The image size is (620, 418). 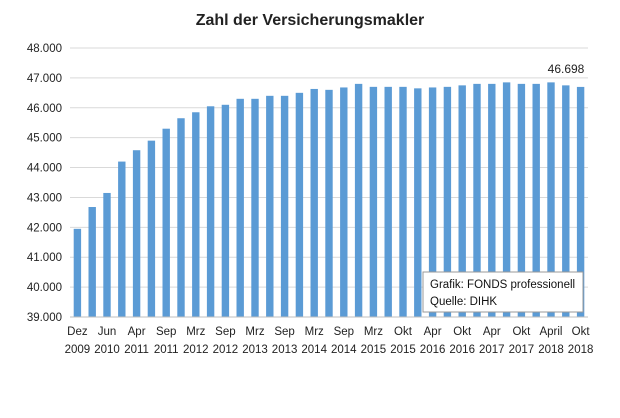 What do you see at coordinates (44, 258) in the screenshot?
I see `y-tick-label: 41.000` at bounding box center [44, 258].